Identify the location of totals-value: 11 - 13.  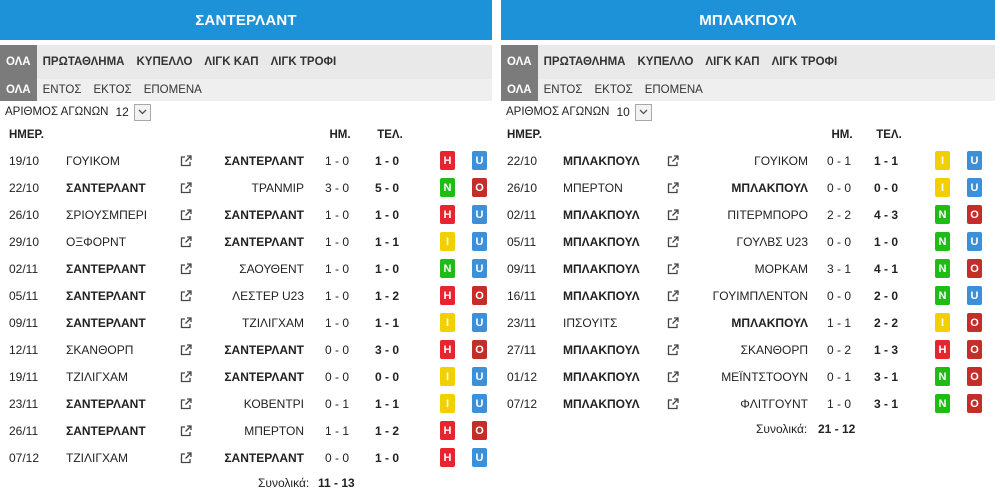
(336, 483).